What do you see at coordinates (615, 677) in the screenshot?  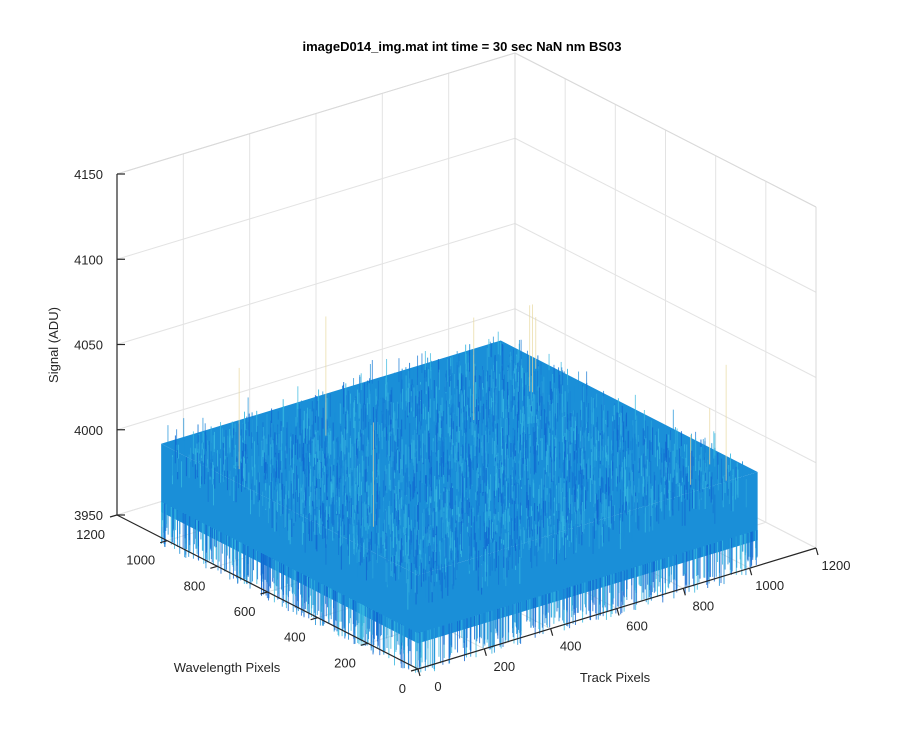 I see `x-axis-label: Track Pixels` at bounding box center [615, 677].